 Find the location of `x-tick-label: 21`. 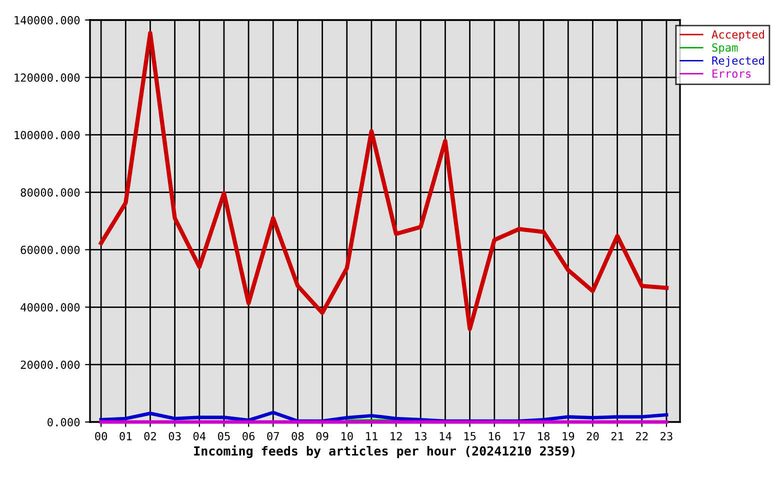

x-tick-label: 21 is located at coordinates (617, 436).